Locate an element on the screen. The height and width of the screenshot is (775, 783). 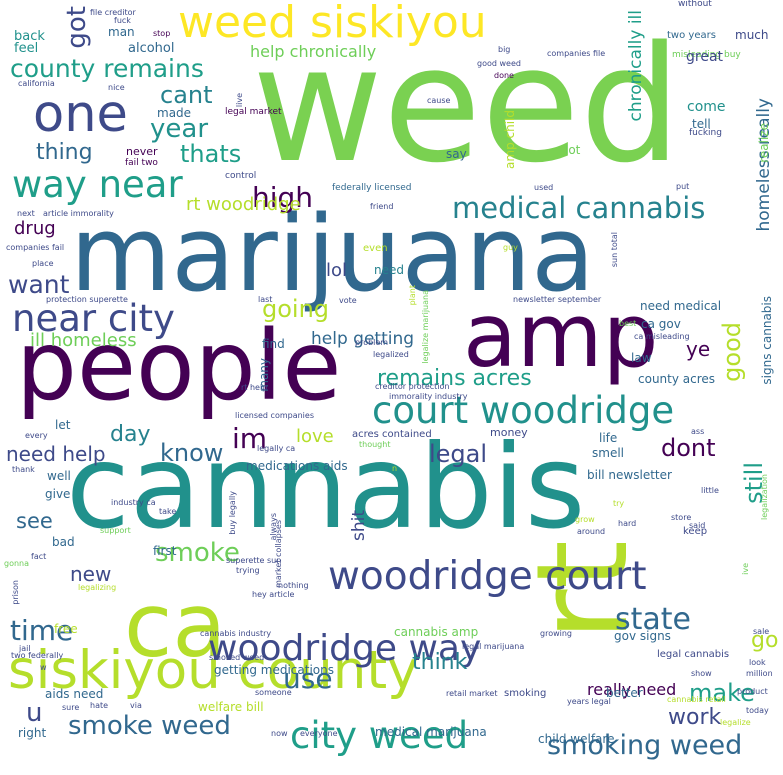
word: ca misleading is located at coordinates (662, 336).